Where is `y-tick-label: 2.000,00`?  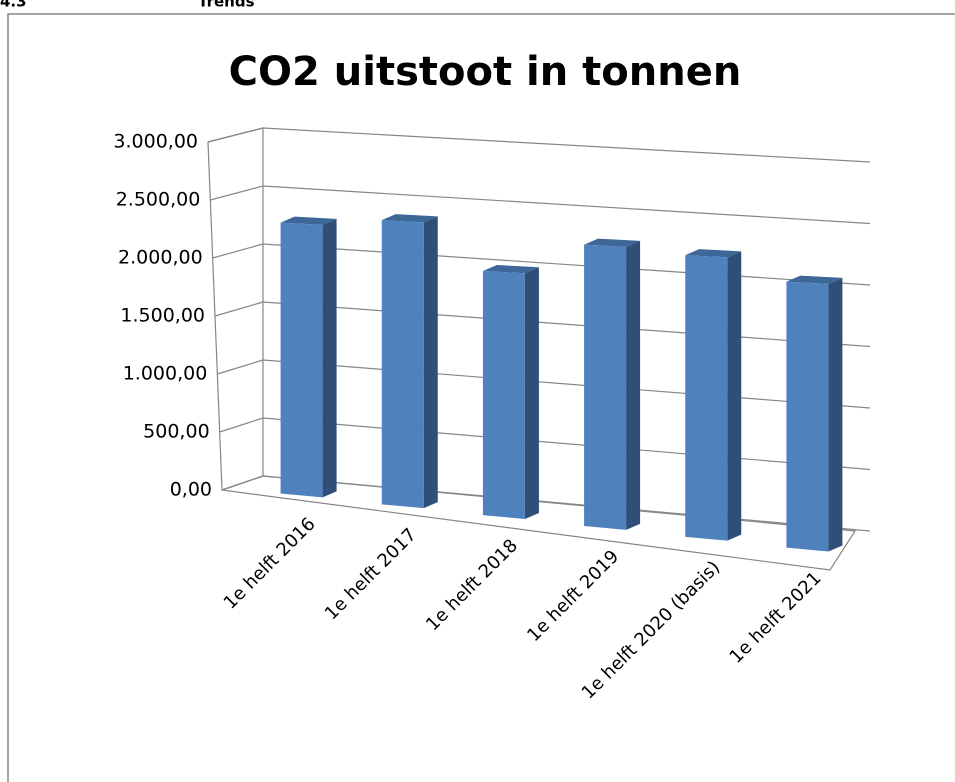 y-tick-label: 2.000,00 is located at coordinates (160, 258).